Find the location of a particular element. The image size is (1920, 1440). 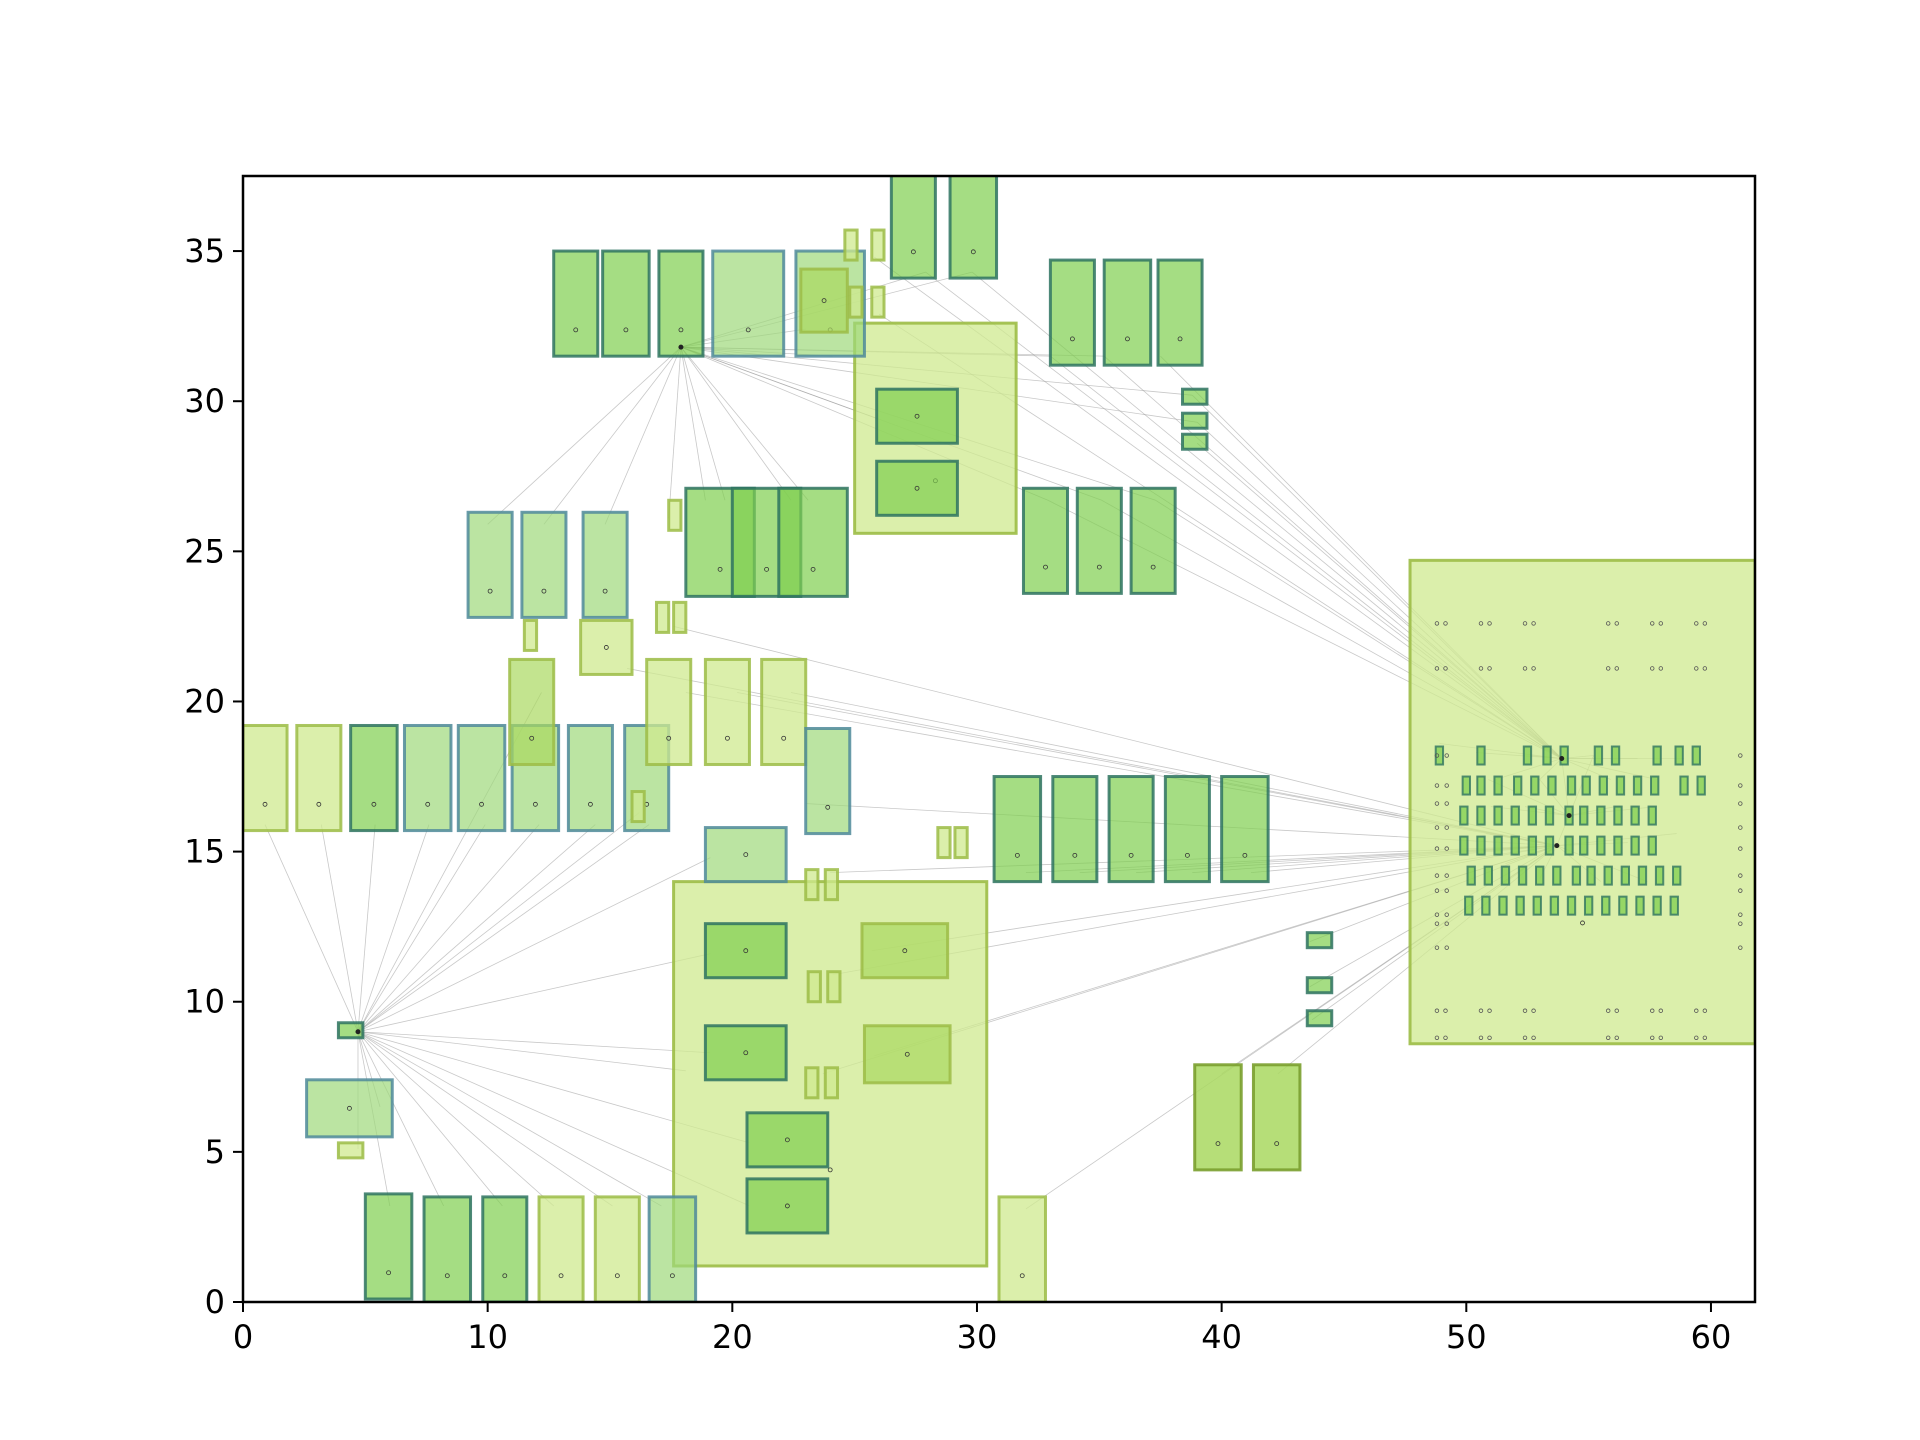

y-tick-label: 5 is located at coordinates (215, 1152).